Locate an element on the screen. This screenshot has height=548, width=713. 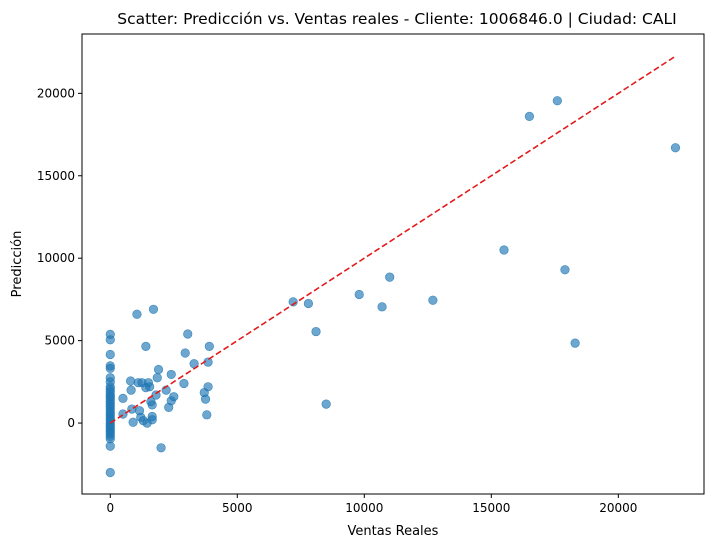
x-axis: 0 5000 10000 15000 20000 is located at coordinates (371, 504).